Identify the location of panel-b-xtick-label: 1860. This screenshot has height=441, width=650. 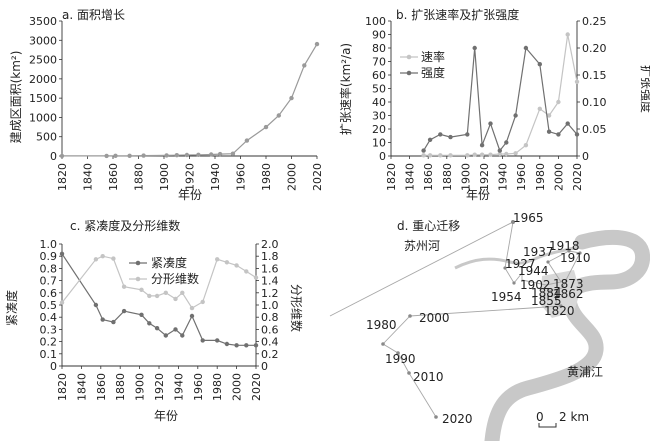
(428, 177).